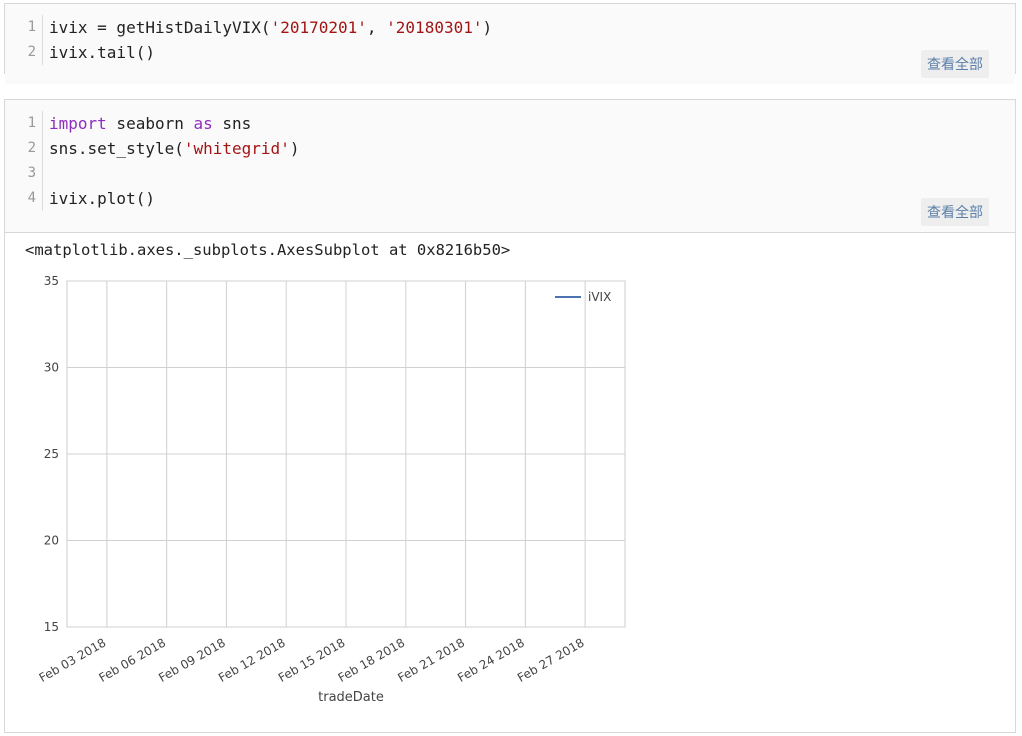 Image resolution: width=1022 pixels, height=736 pixels. What do you see at coordinates (510, 198) in the screenshot?
I see `code-line: 4 ivix.plot()` at bounding box center [510, 198].